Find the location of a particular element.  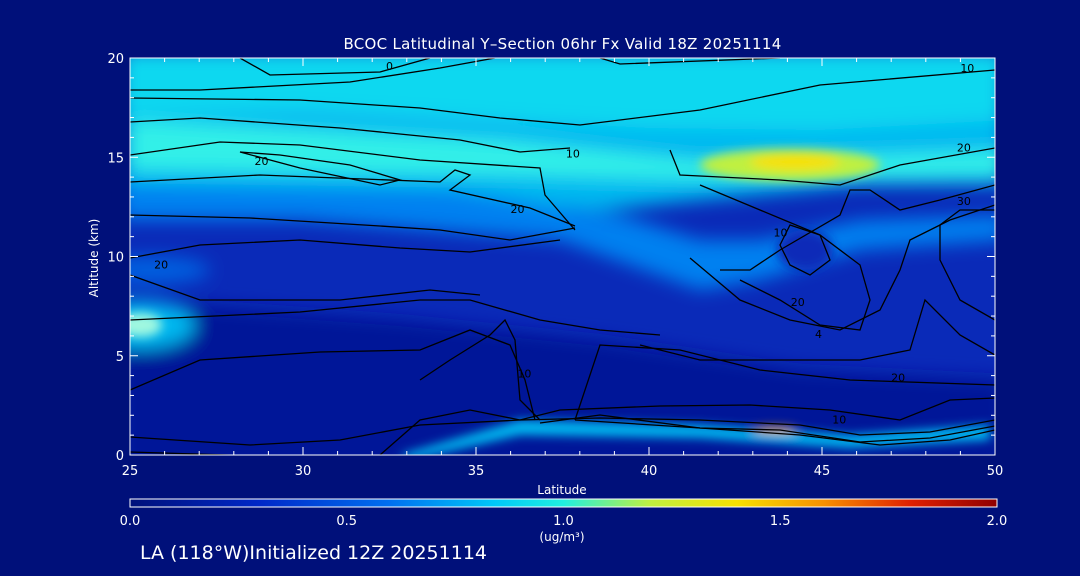

y-tick-label: 5 is located at coordinates (120, 357).